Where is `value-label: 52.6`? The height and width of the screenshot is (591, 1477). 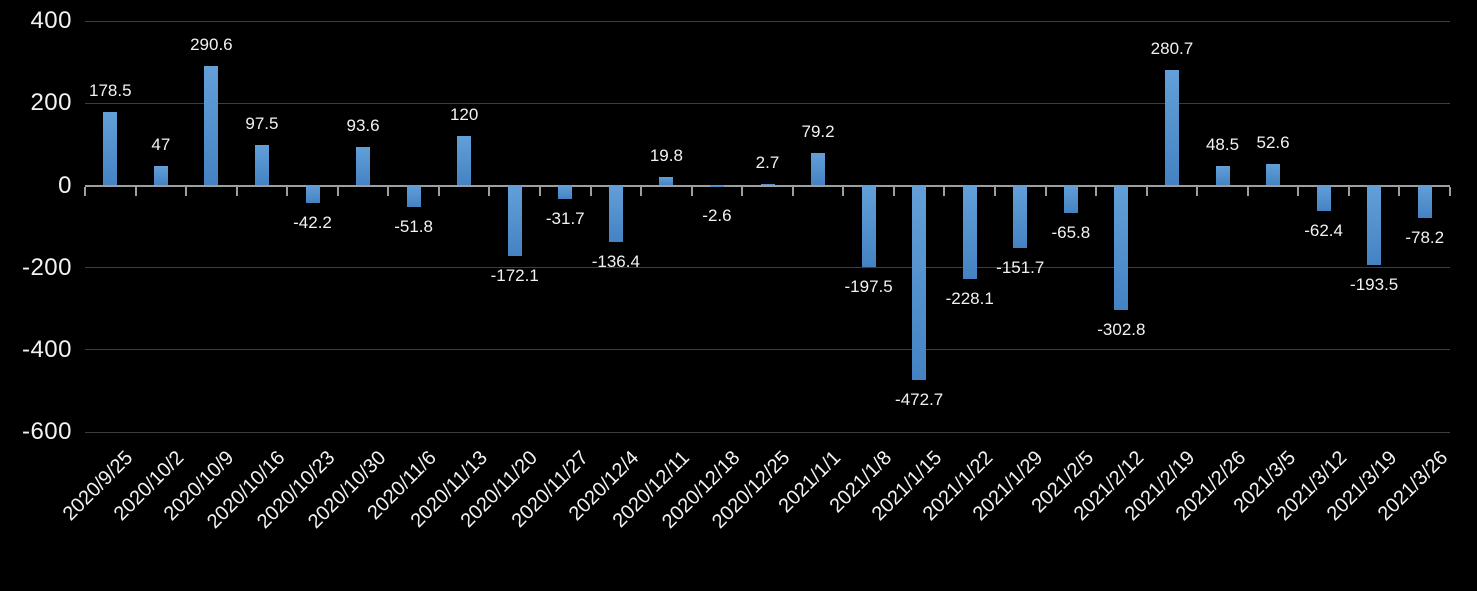
value-label: 52.6 is located at coordinates (1273, 142).